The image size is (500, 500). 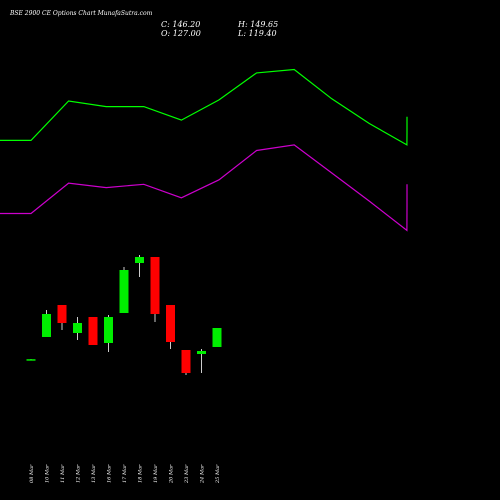 I want to click on low-value: L: 119.40, so click(x=257, y=33).